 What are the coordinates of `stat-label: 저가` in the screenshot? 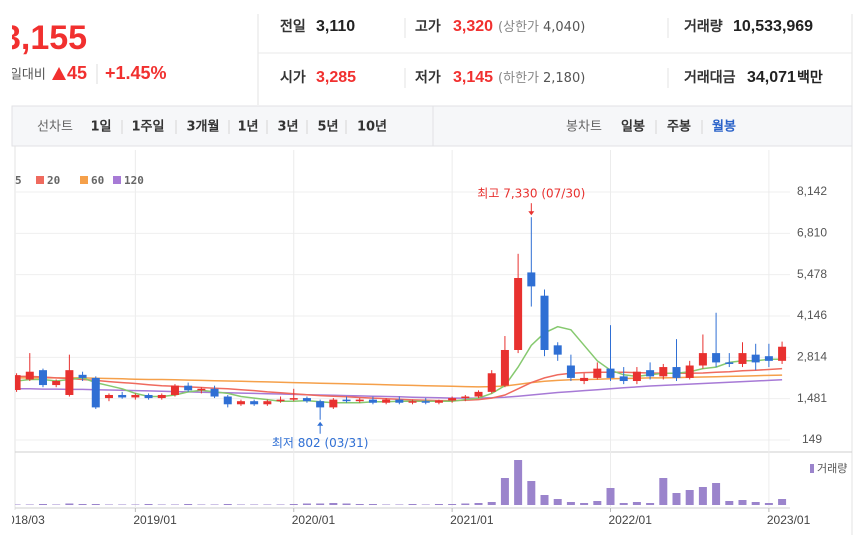 It's located at (428, 78).